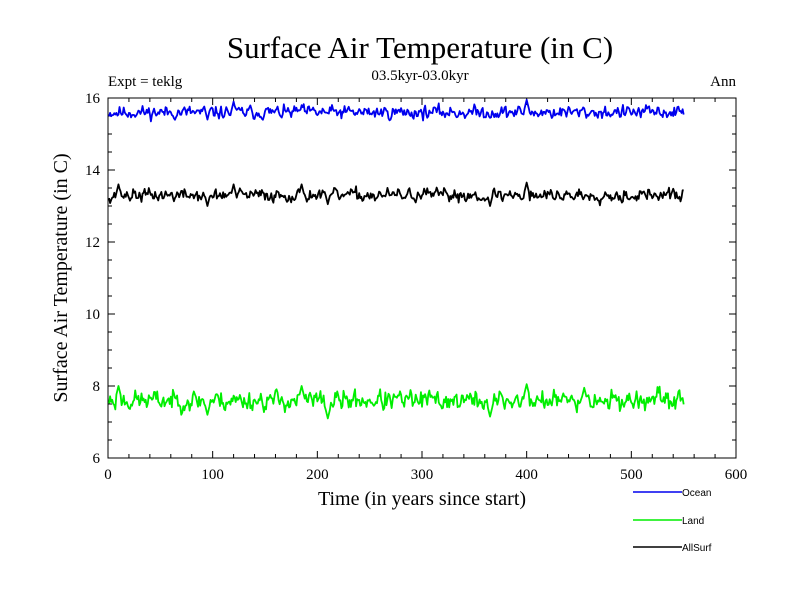  Describe the element at coordinates (697, 548) in the screenshot. I see `legend-label-allsurf: AllSurf` at that location.